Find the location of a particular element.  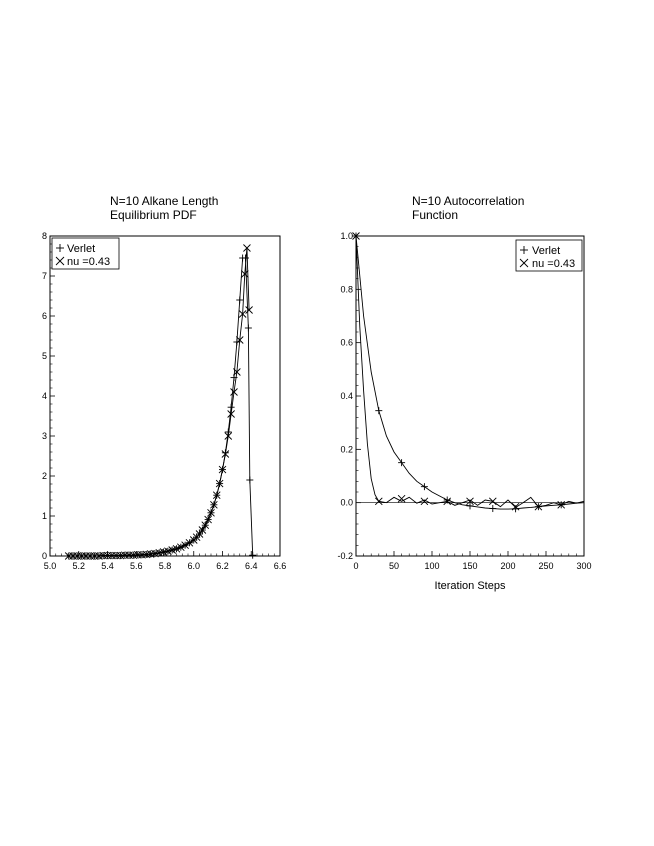

y-tick-label: -0.2 is located at coordinates (345, 556).